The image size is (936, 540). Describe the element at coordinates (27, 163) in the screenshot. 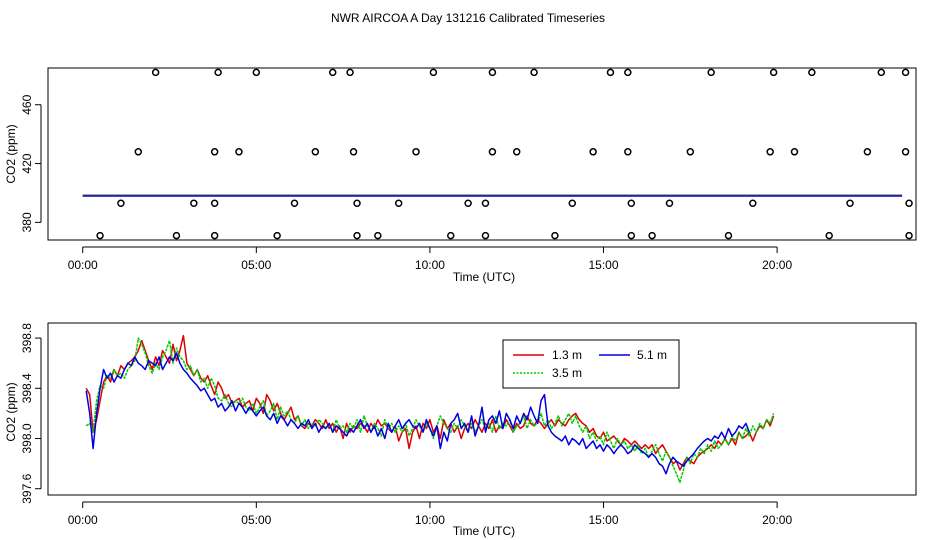

I see `top-y-tick-label: 420` at that location.